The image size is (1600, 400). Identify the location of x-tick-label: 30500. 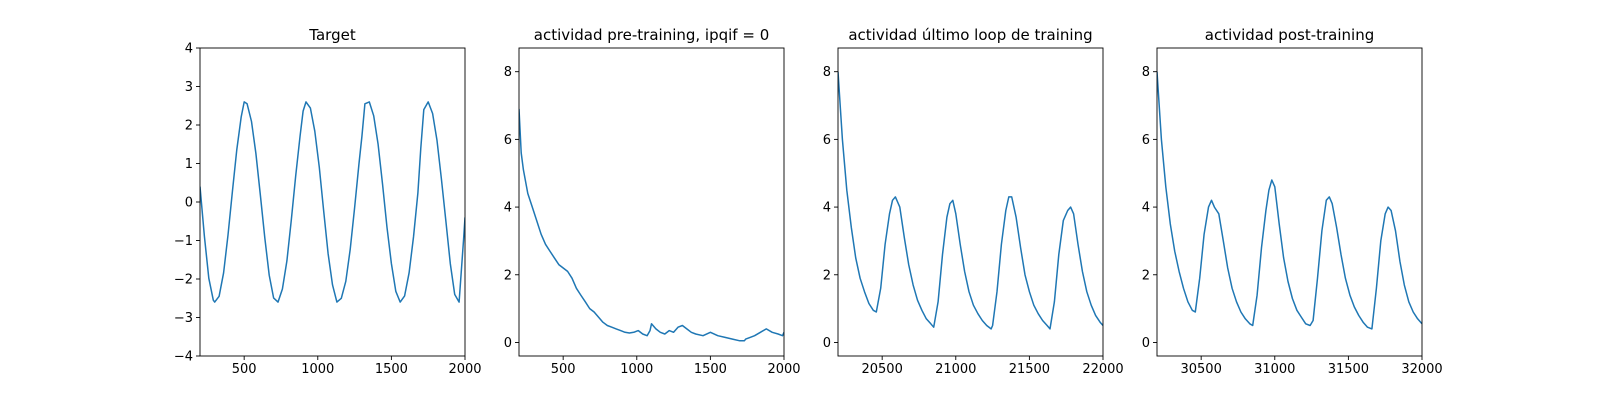
(1200, 369).